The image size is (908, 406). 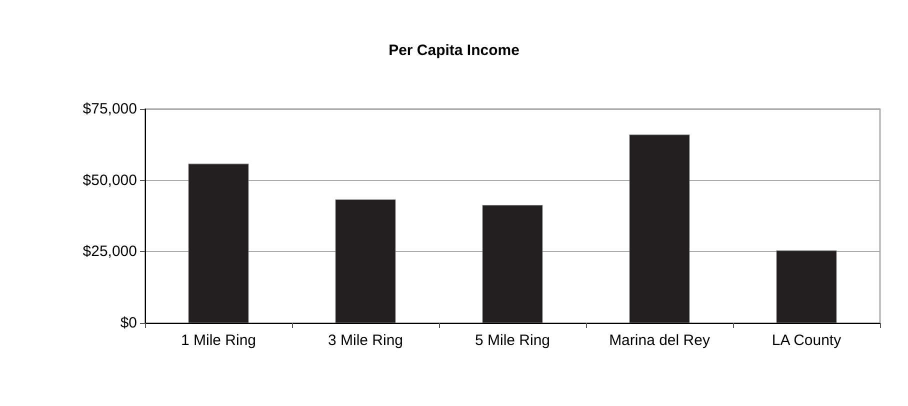 I want to click on y-tick-label: $25,000, so click(x=109, y=251).